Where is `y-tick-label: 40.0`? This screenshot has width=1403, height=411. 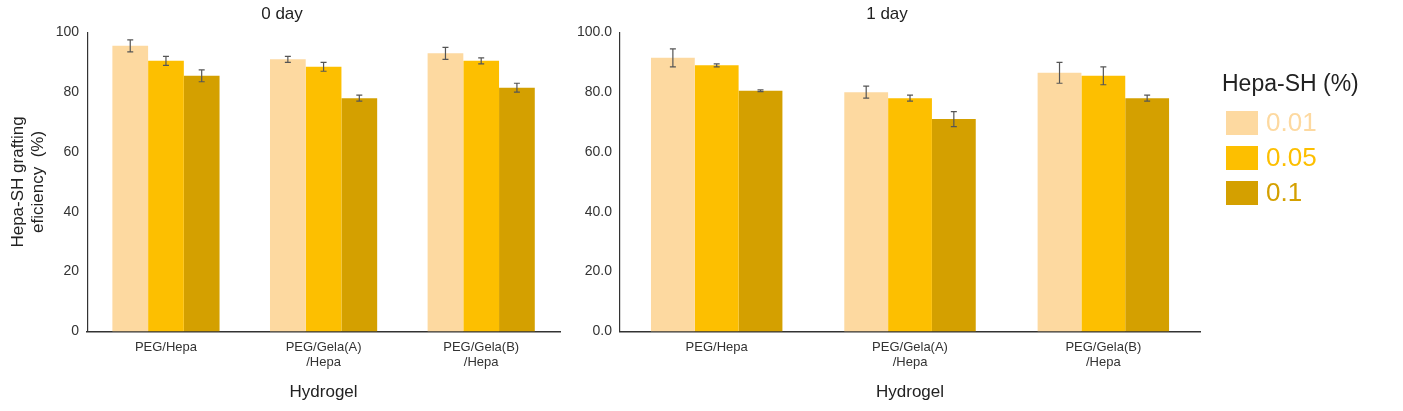 y-tick-label: 40.0 is located at coordinates (598, 210).